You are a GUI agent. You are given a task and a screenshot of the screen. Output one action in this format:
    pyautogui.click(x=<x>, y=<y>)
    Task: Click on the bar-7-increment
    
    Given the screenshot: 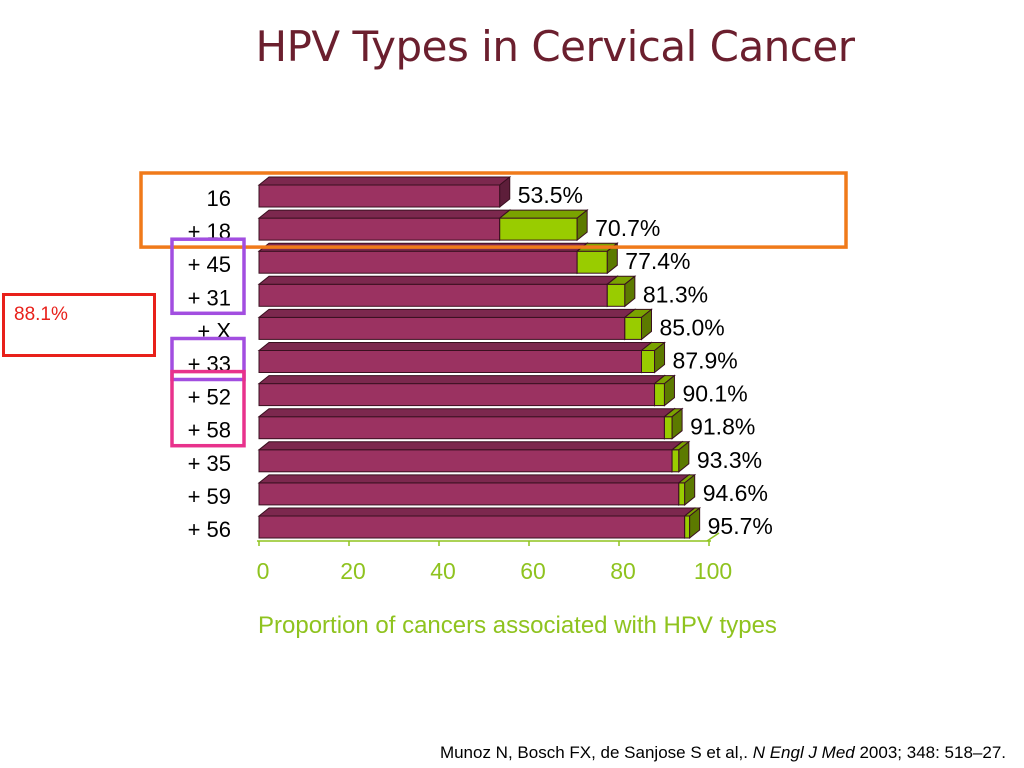 What is the action you would take?
    pyautogui.click(x=673, y=423)
    